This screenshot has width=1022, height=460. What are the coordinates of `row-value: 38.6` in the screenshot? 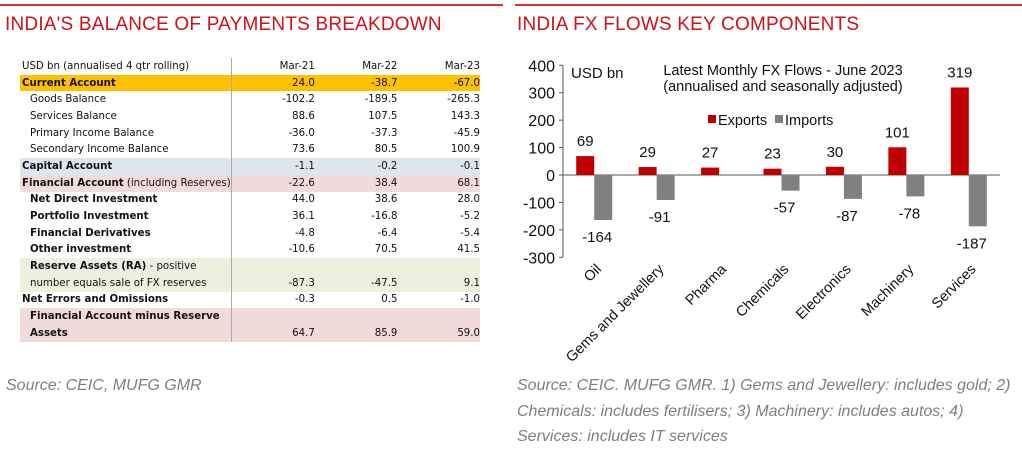 It's located at (386, 200).